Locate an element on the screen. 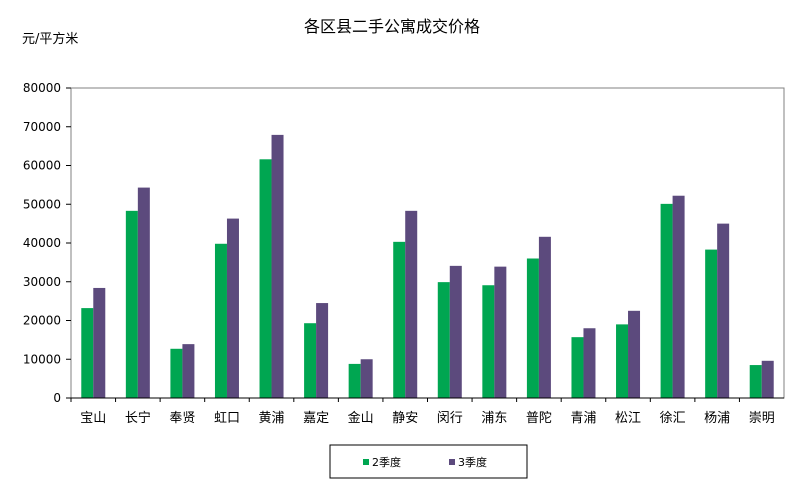 This screenshot has height=503, width=799. y-tick-label: 70000 is located at coordinates (42, 127).